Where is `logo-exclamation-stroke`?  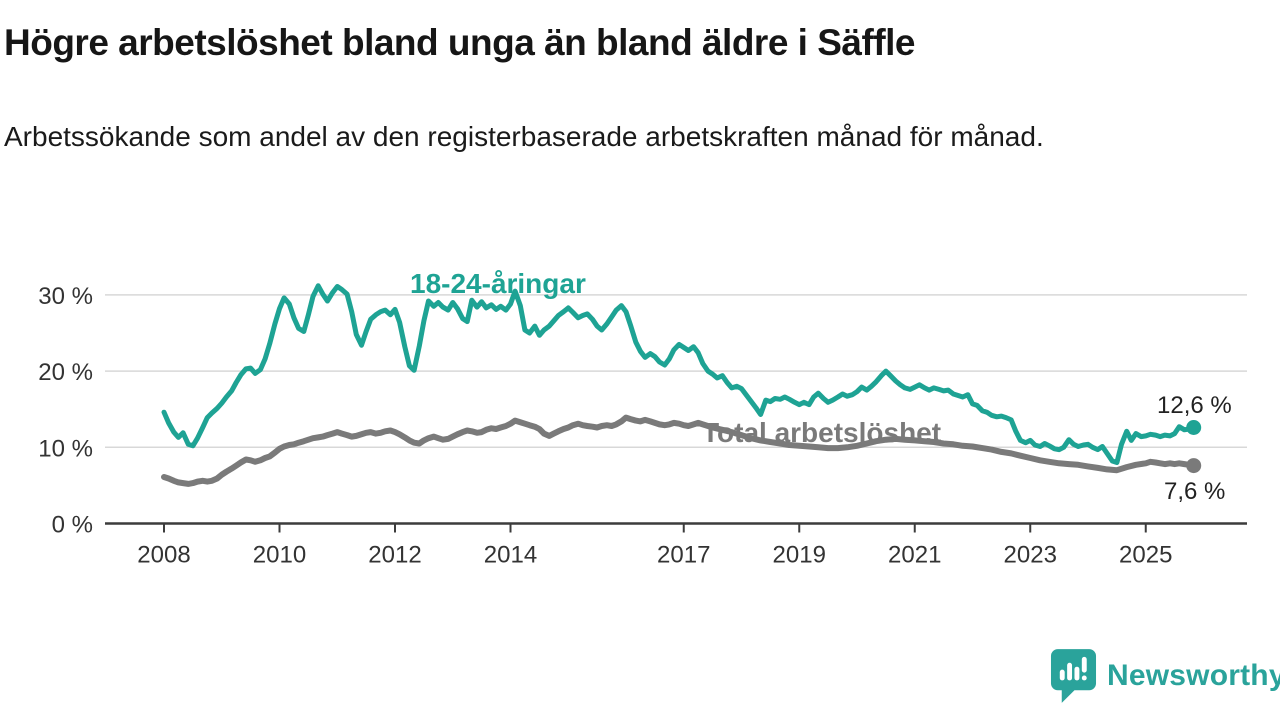
logo-exclamation-stroke is located at coordinates (1084, 664).